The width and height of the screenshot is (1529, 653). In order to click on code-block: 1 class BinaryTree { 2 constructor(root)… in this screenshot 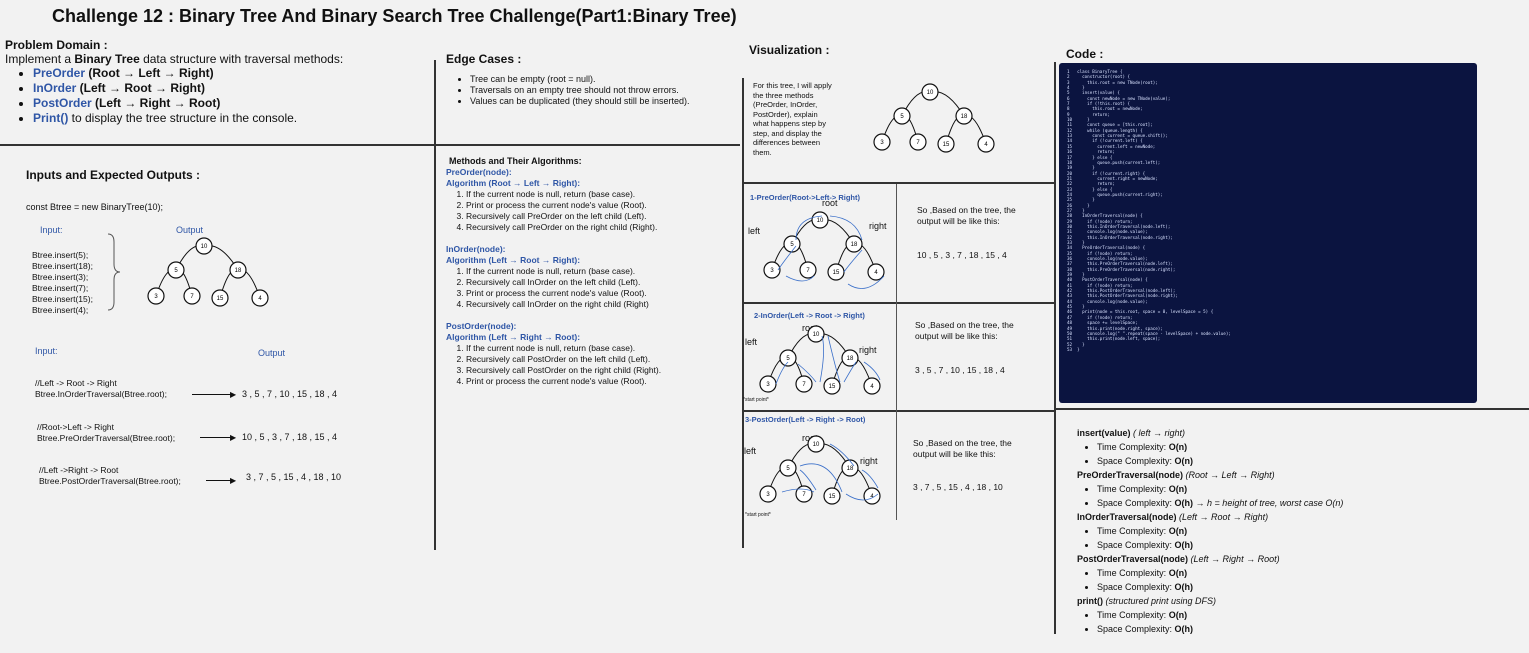, I will do `click(1149, 210)`.